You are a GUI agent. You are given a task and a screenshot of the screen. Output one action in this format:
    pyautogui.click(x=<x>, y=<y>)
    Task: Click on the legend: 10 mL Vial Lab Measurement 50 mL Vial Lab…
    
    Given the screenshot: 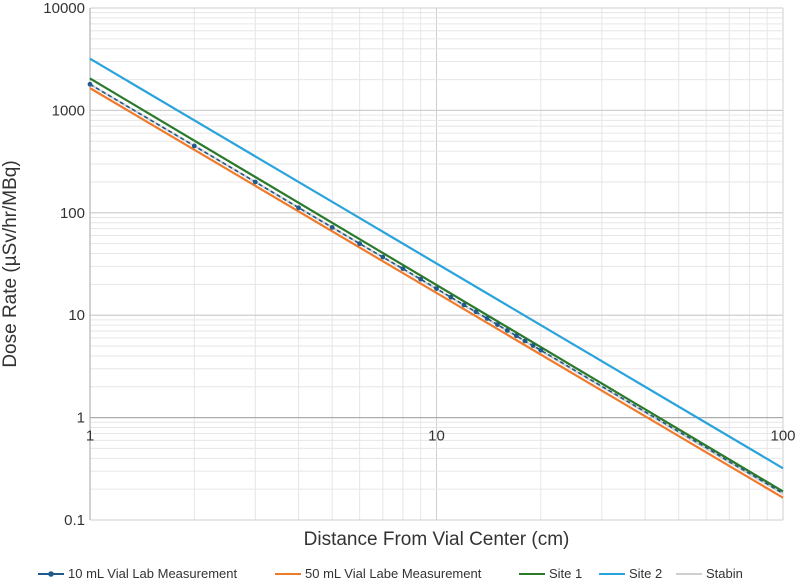 What is the action you would take?
    pyautogui.click(x=390, y=573)
    